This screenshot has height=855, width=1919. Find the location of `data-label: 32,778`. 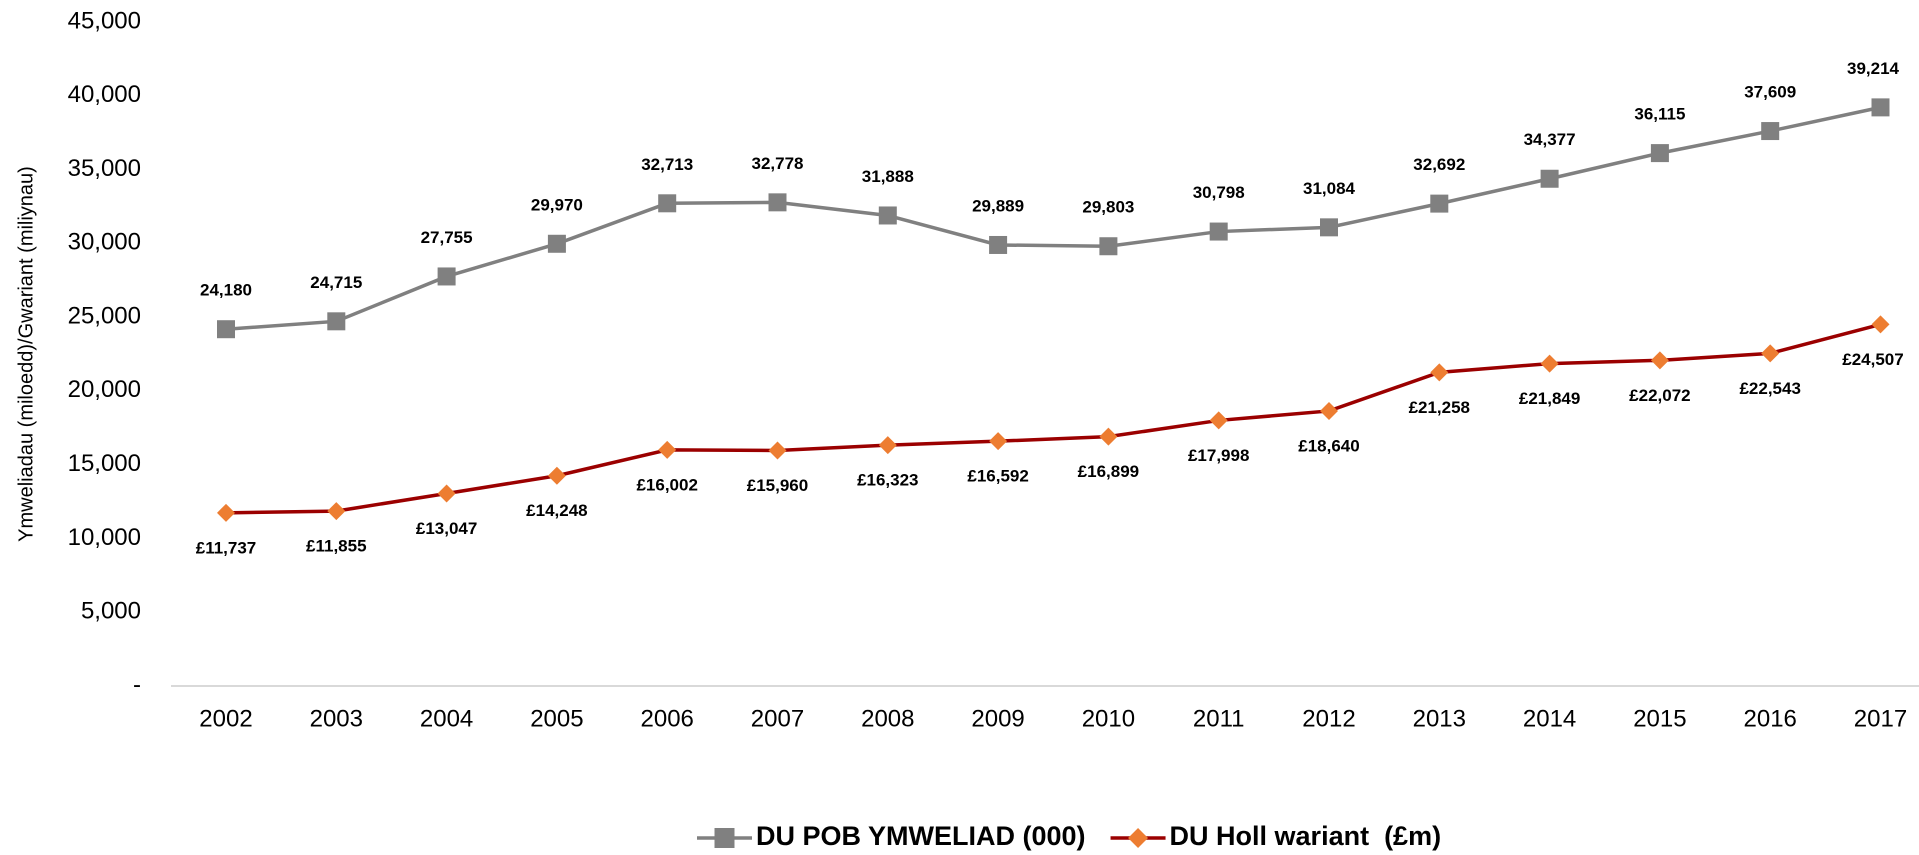

data-label: 32,778 is located at coordinates (778, 163).